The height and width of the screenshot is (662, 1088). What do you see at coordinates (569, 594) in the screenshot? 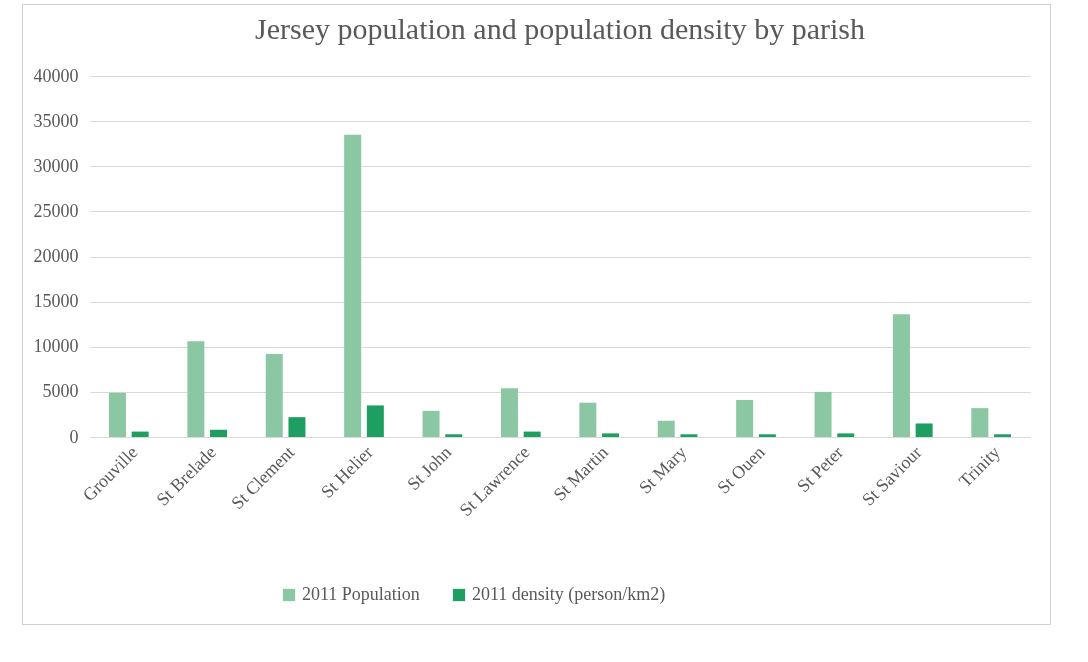
I see `legend-label: 2011 density (person/km2)` at bounding box center [569, 594].